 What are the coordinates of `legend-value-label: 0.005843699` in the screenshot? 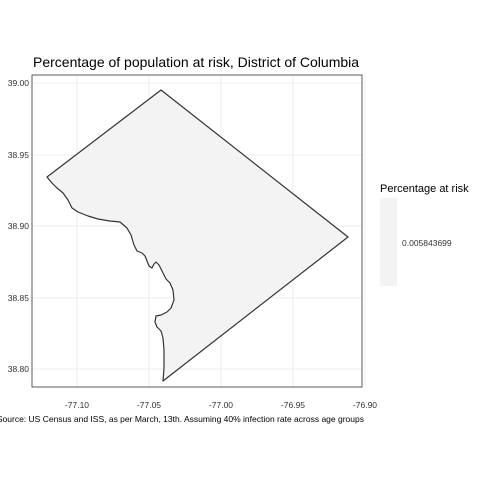 It's located at (427, 243).